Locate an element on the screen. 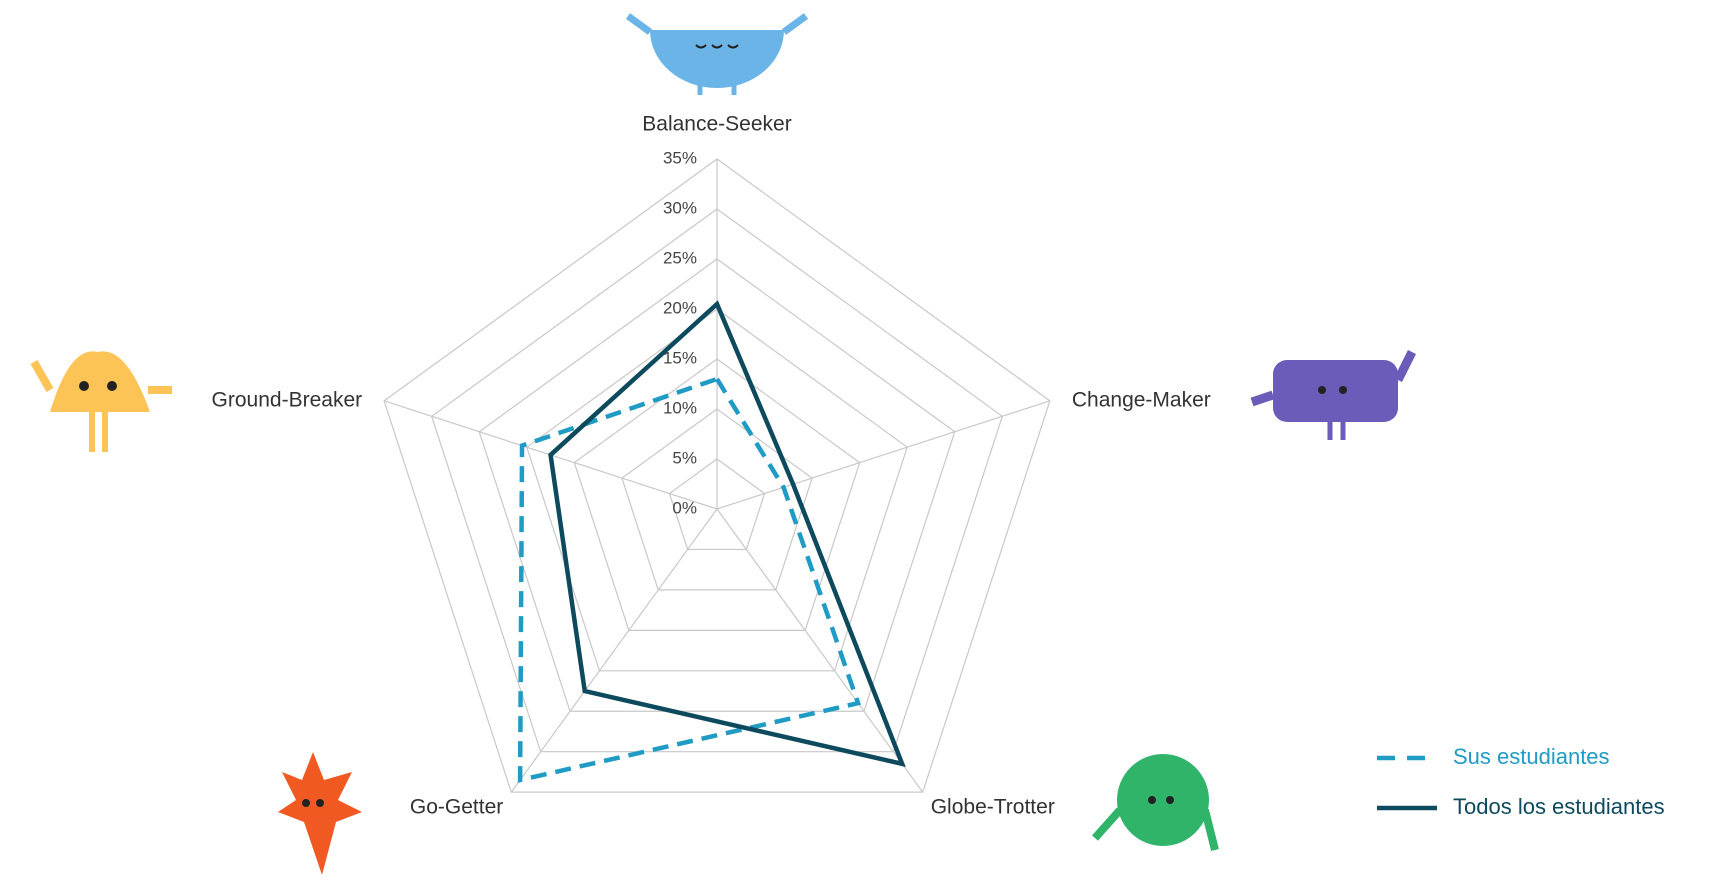 The image size is (1716, 880). category-label: Ground-Breaker is located at coordinates (287, 399).